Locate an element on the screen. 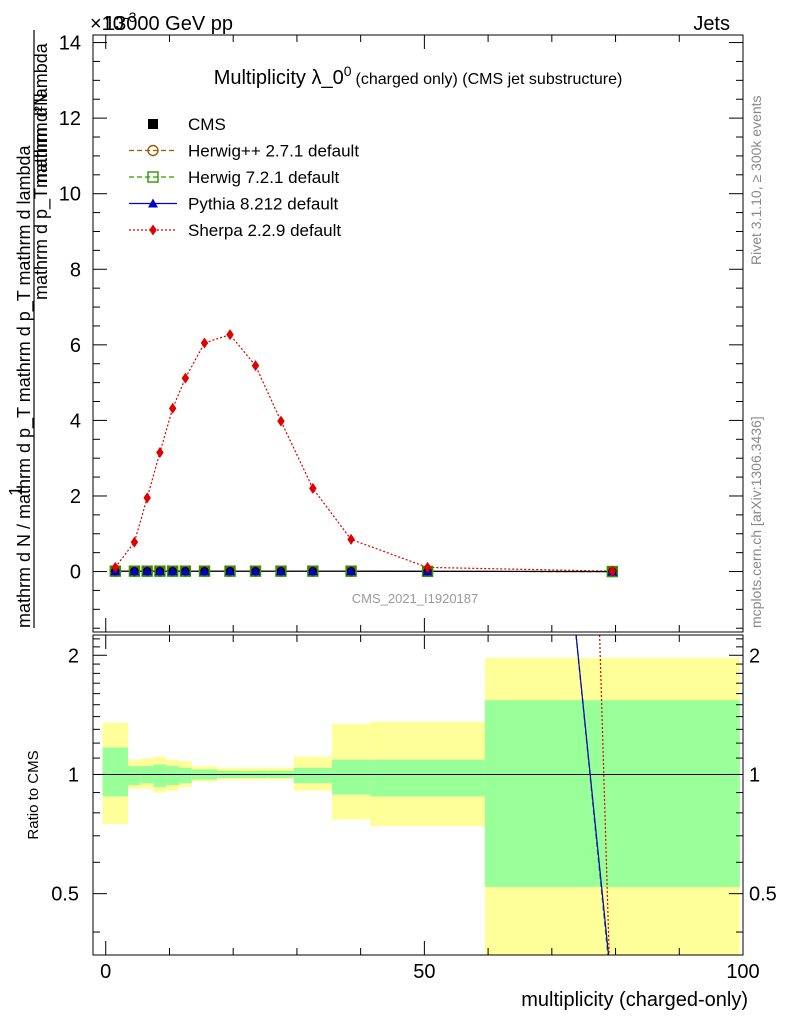  ratio-y-tick-label-left: 0.5 is located at coordinates (65, 895).